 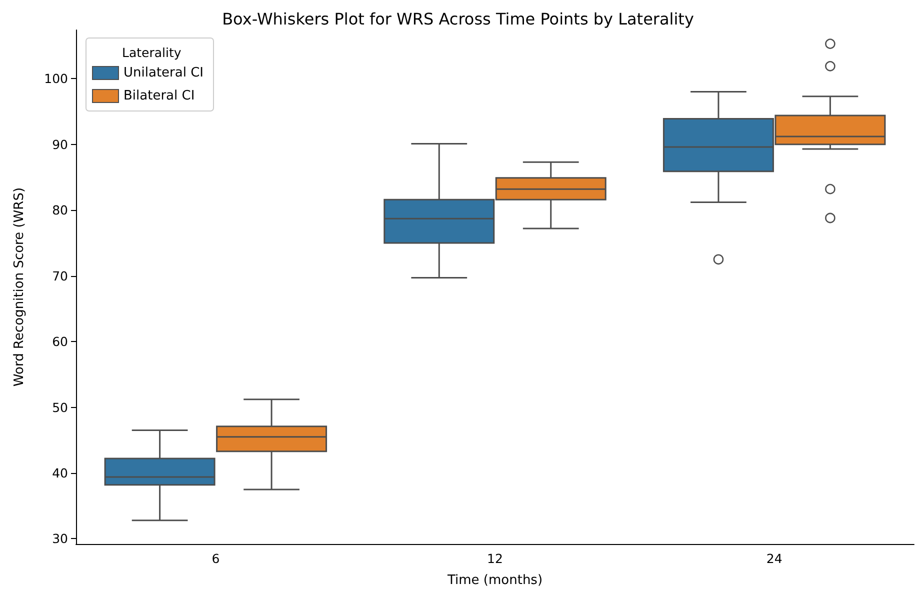 I want to click on chart-title: Box-Whiskers Plot for WRS Across Time Points by Laterality, so click(x=458, y=19).